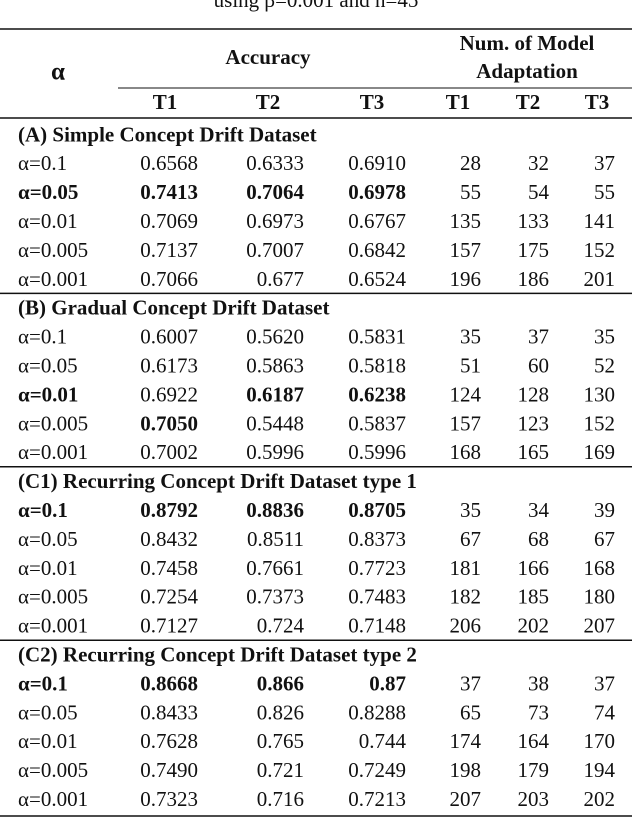  What do you see at coordinates (169, 510) in the screenshot?
I see `value-cell: 0.8792` at bounding box center [169, 510].